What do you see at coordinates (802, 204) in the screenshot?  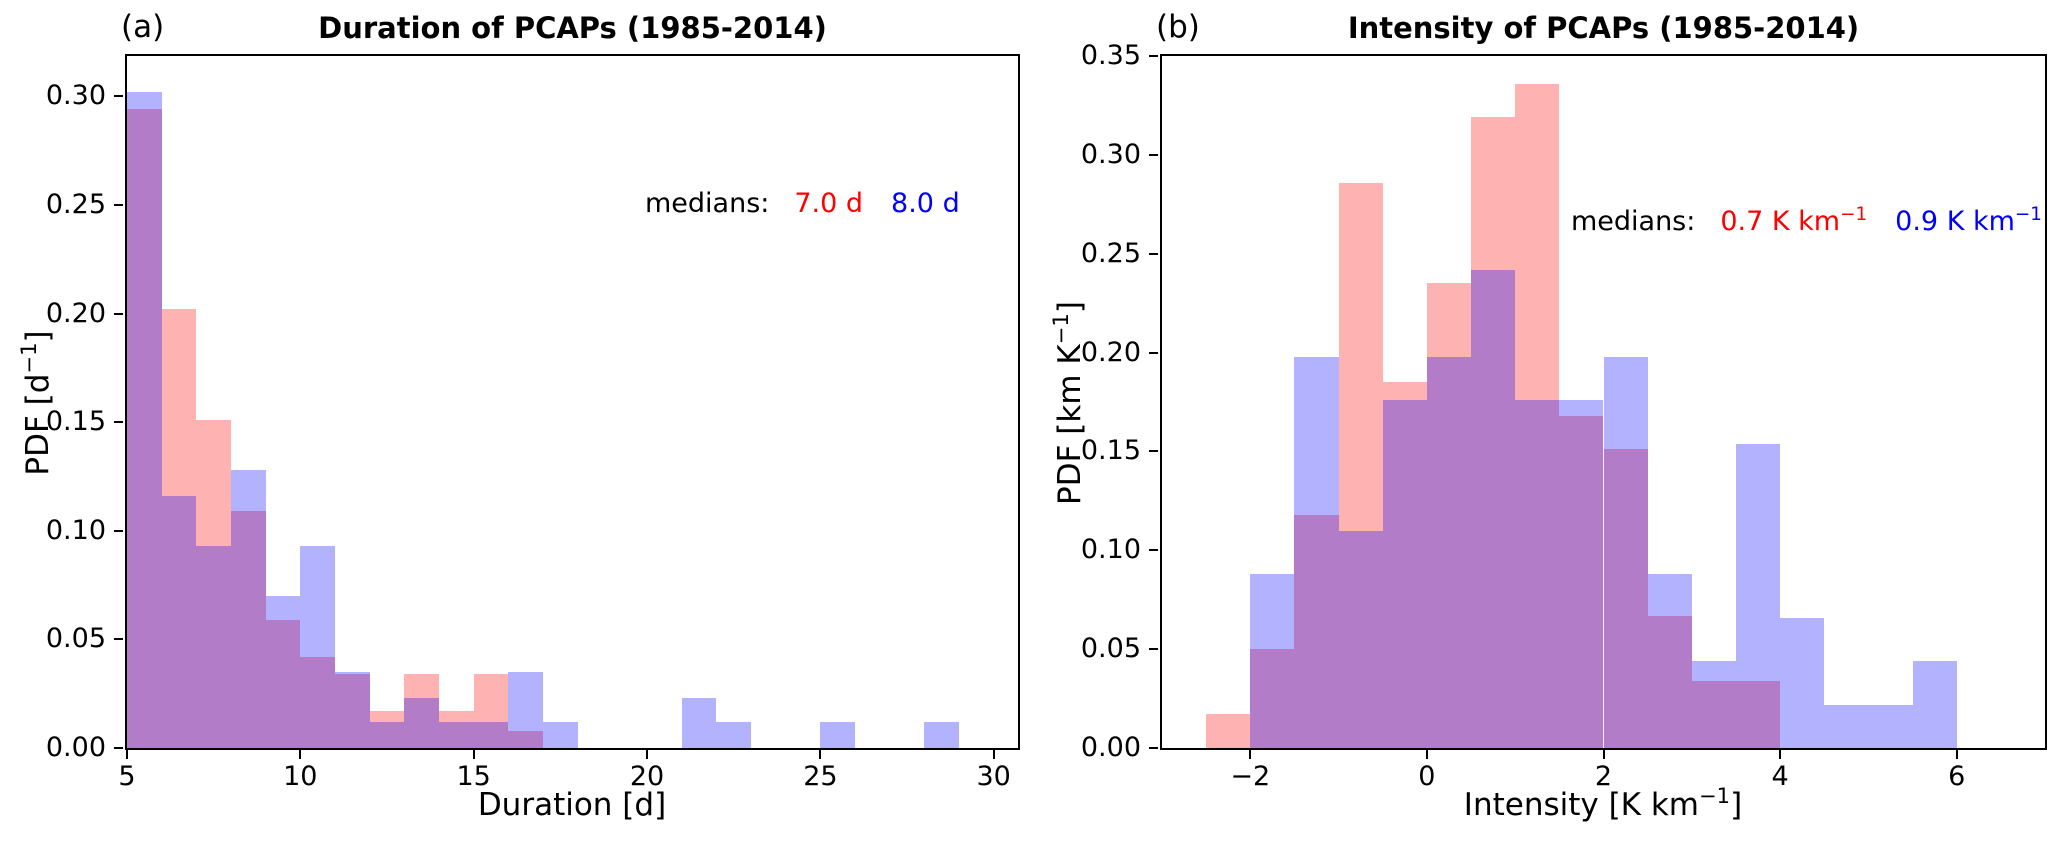 I see `panel-a-medians-annotation: medians: 7.0 d 8.0 d` at bounding box center [802, 204].